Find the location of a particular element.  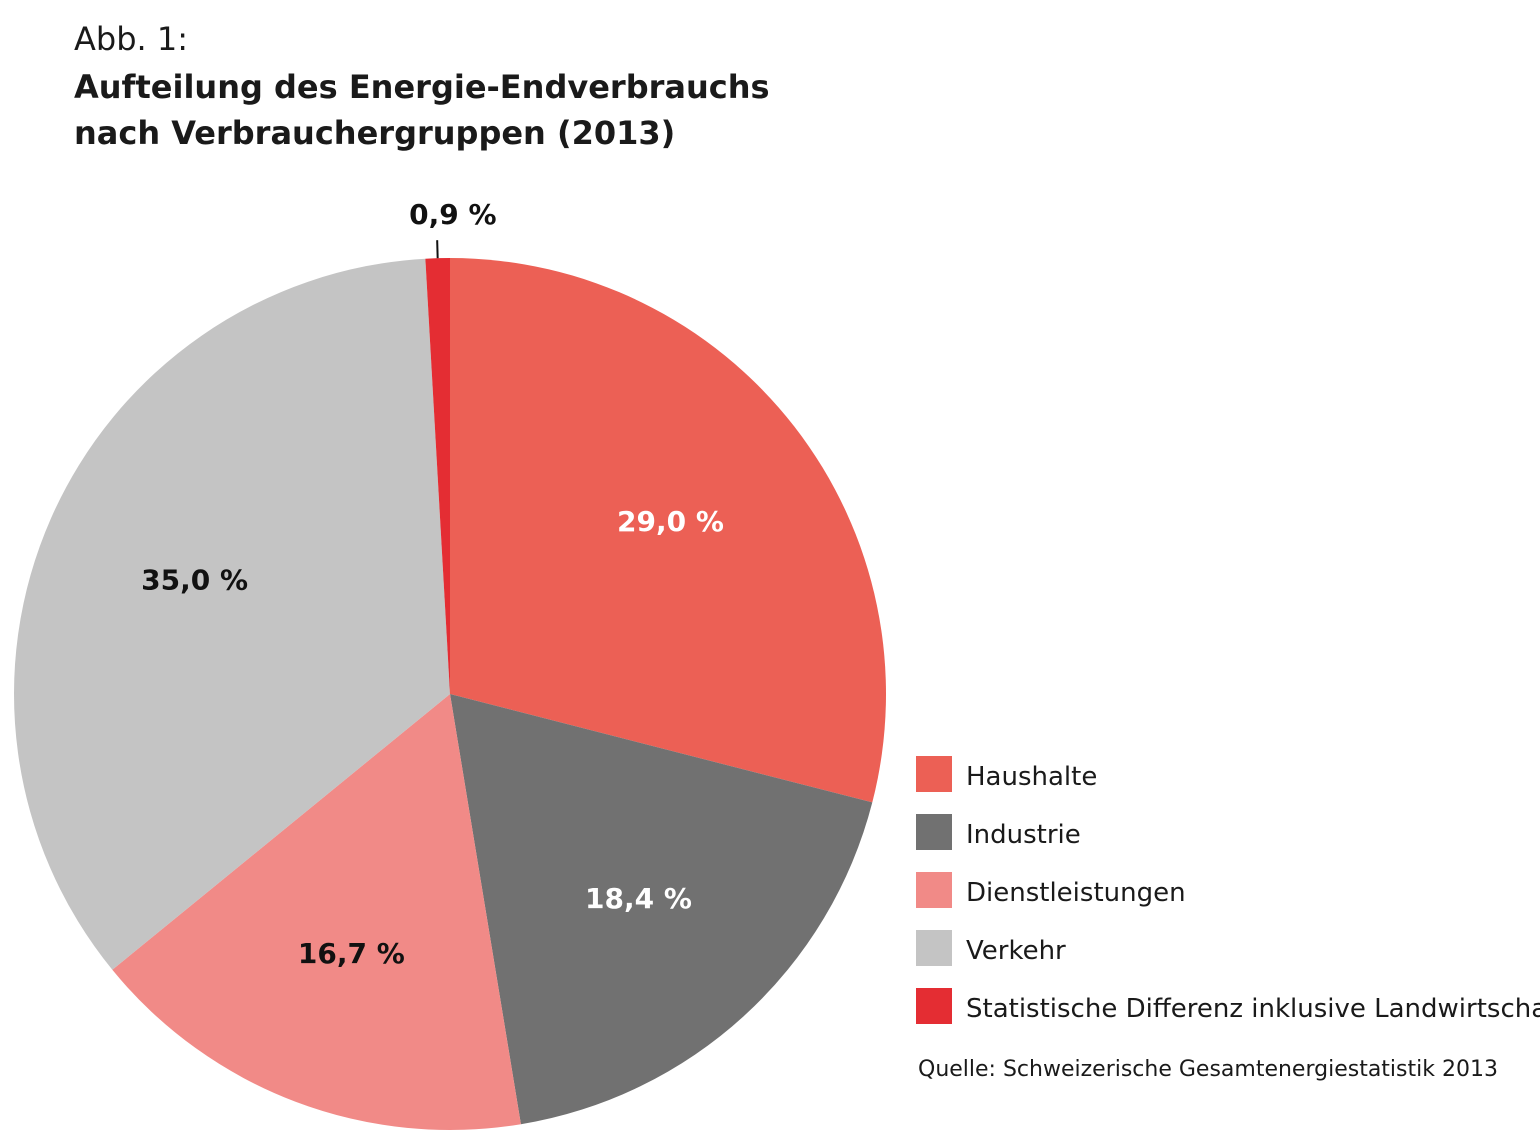

pie-slice-label: 35,0 % is located at coordinates (194, 580).